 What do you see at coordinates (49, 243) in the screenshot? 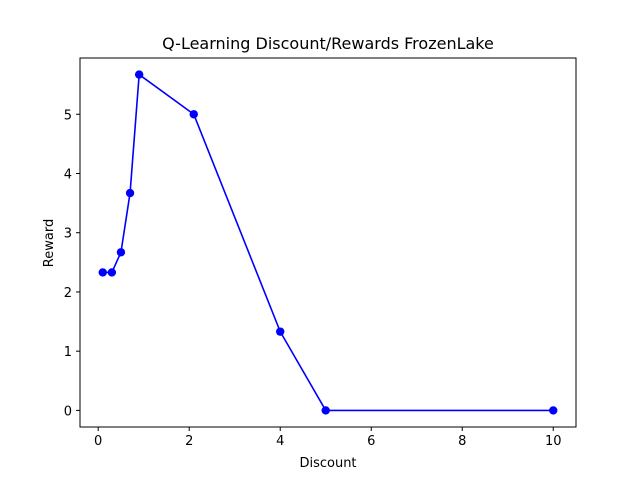
I see `y-axis-label: Reward` at bounding box center [49, 243].